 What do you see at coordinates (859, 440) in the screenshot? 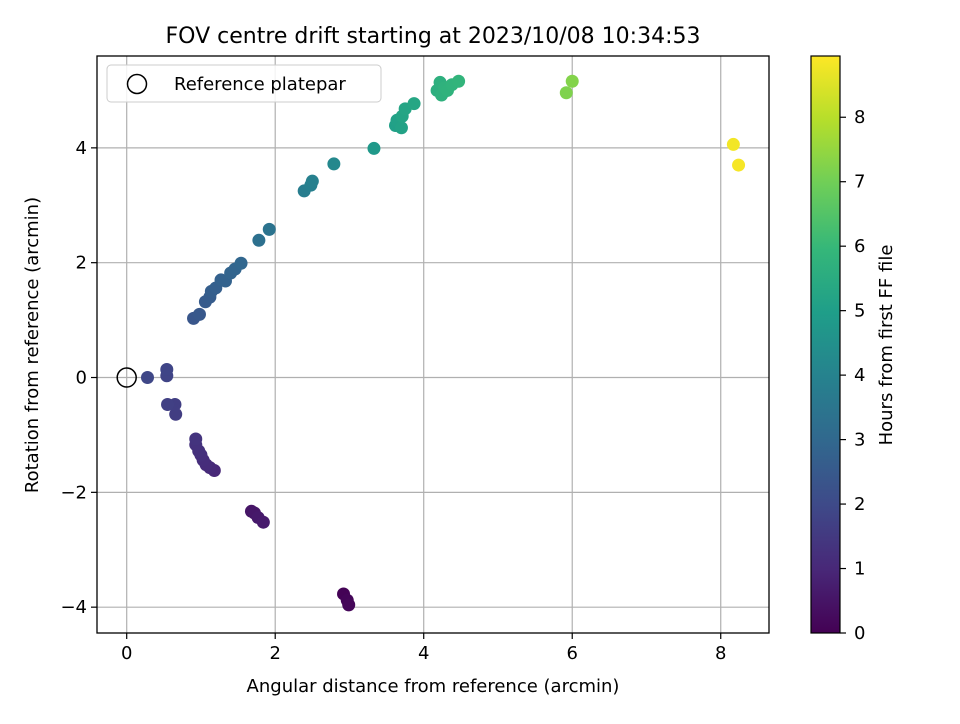
I see `colorbar-tick-label: 3` at bounding box center [859, 440].